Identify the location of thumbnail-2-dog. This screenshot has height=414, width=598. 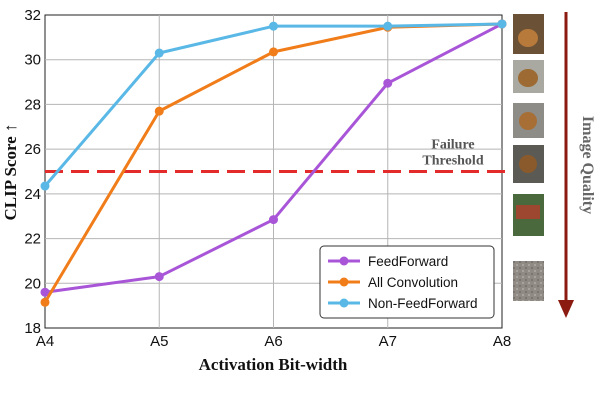
(528, 78).